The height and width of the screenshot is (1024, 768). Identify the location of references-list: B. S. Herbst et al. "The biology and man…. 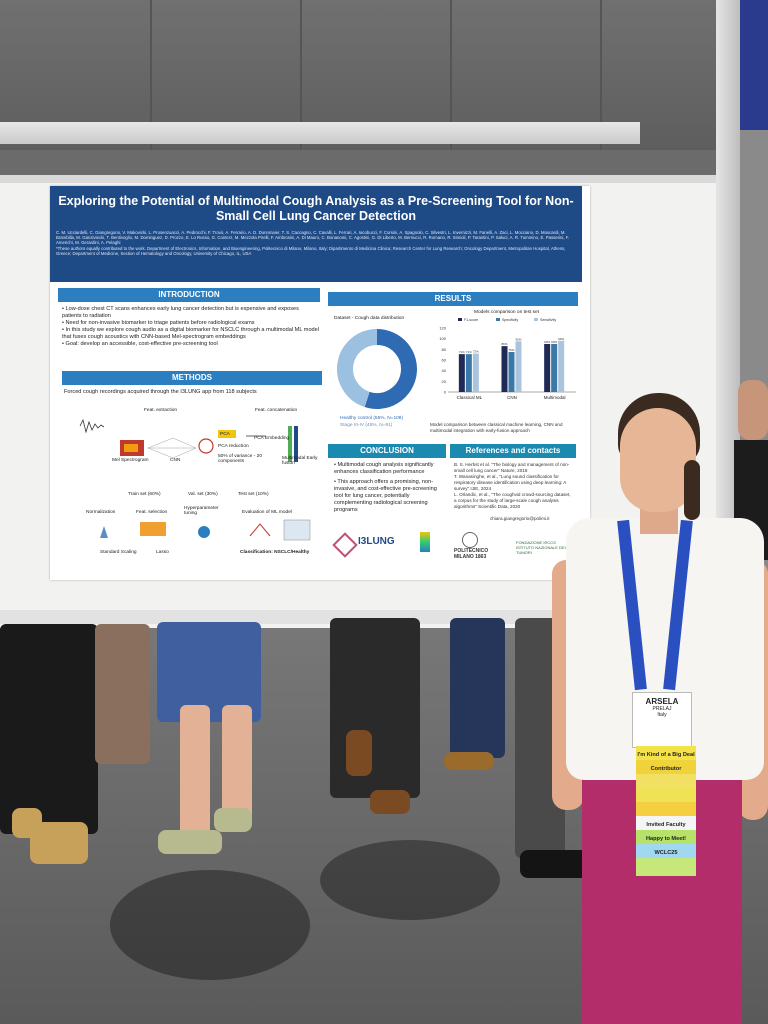
(514, 486).